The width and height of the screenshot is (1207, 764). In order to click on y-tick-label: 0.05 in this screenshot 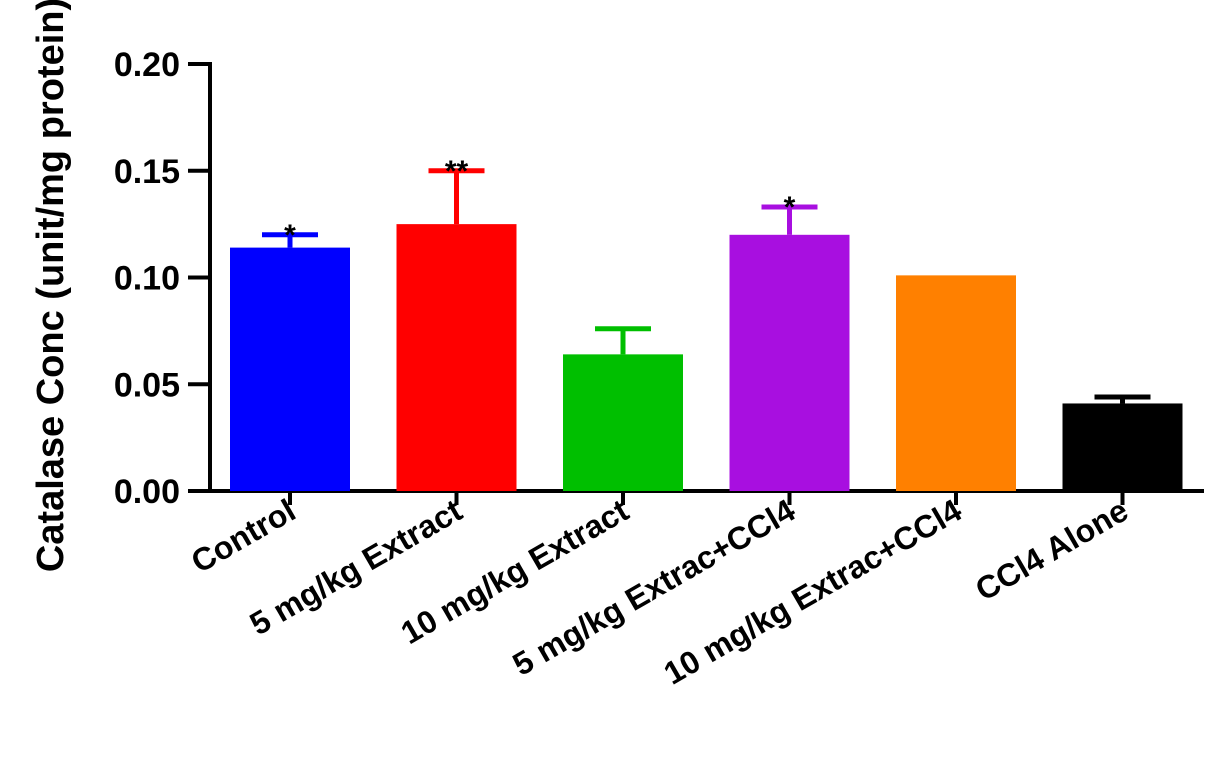, I will do `click(147, 385)`.